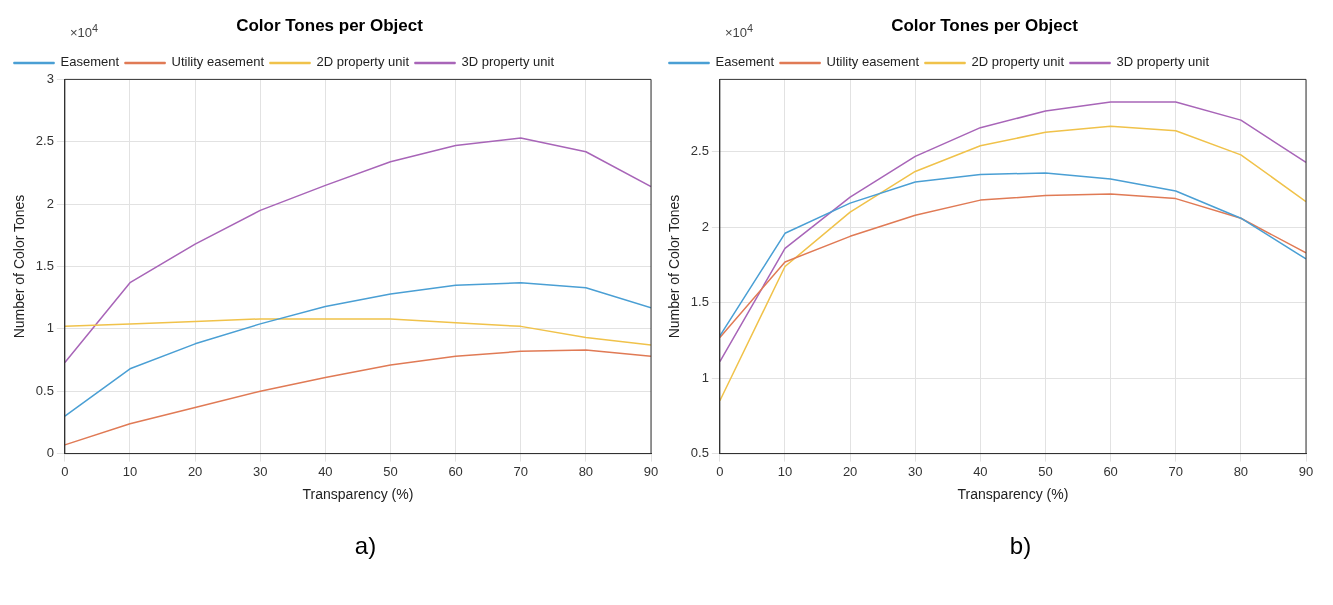  What do you see at coordinates (50, 78) in the screenshot?
I see `y-tick-label: 3` at bounding box center [50, 78].